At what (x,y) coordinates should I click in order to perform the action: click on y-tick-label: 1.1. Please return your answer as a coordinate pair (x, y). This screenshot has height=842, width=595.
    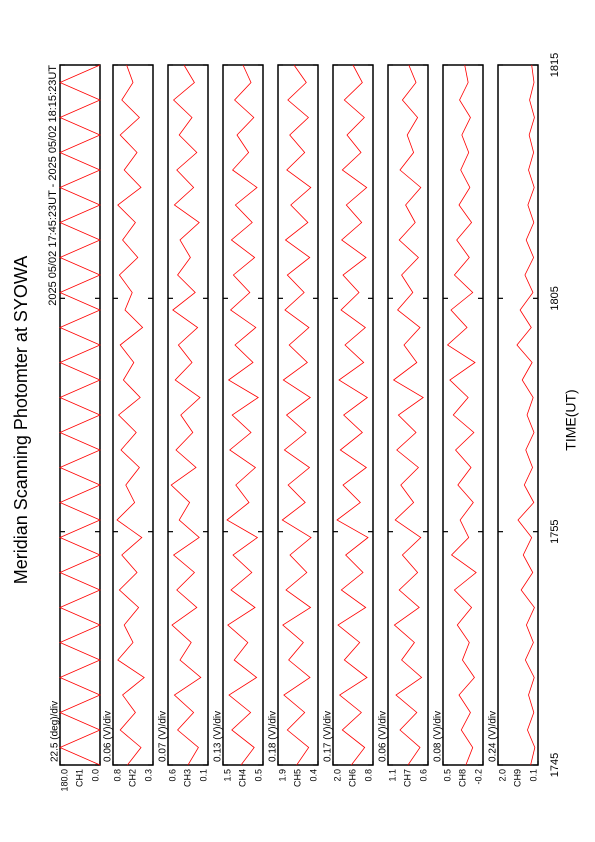
    Looking at the image, I should click on (392, 775).